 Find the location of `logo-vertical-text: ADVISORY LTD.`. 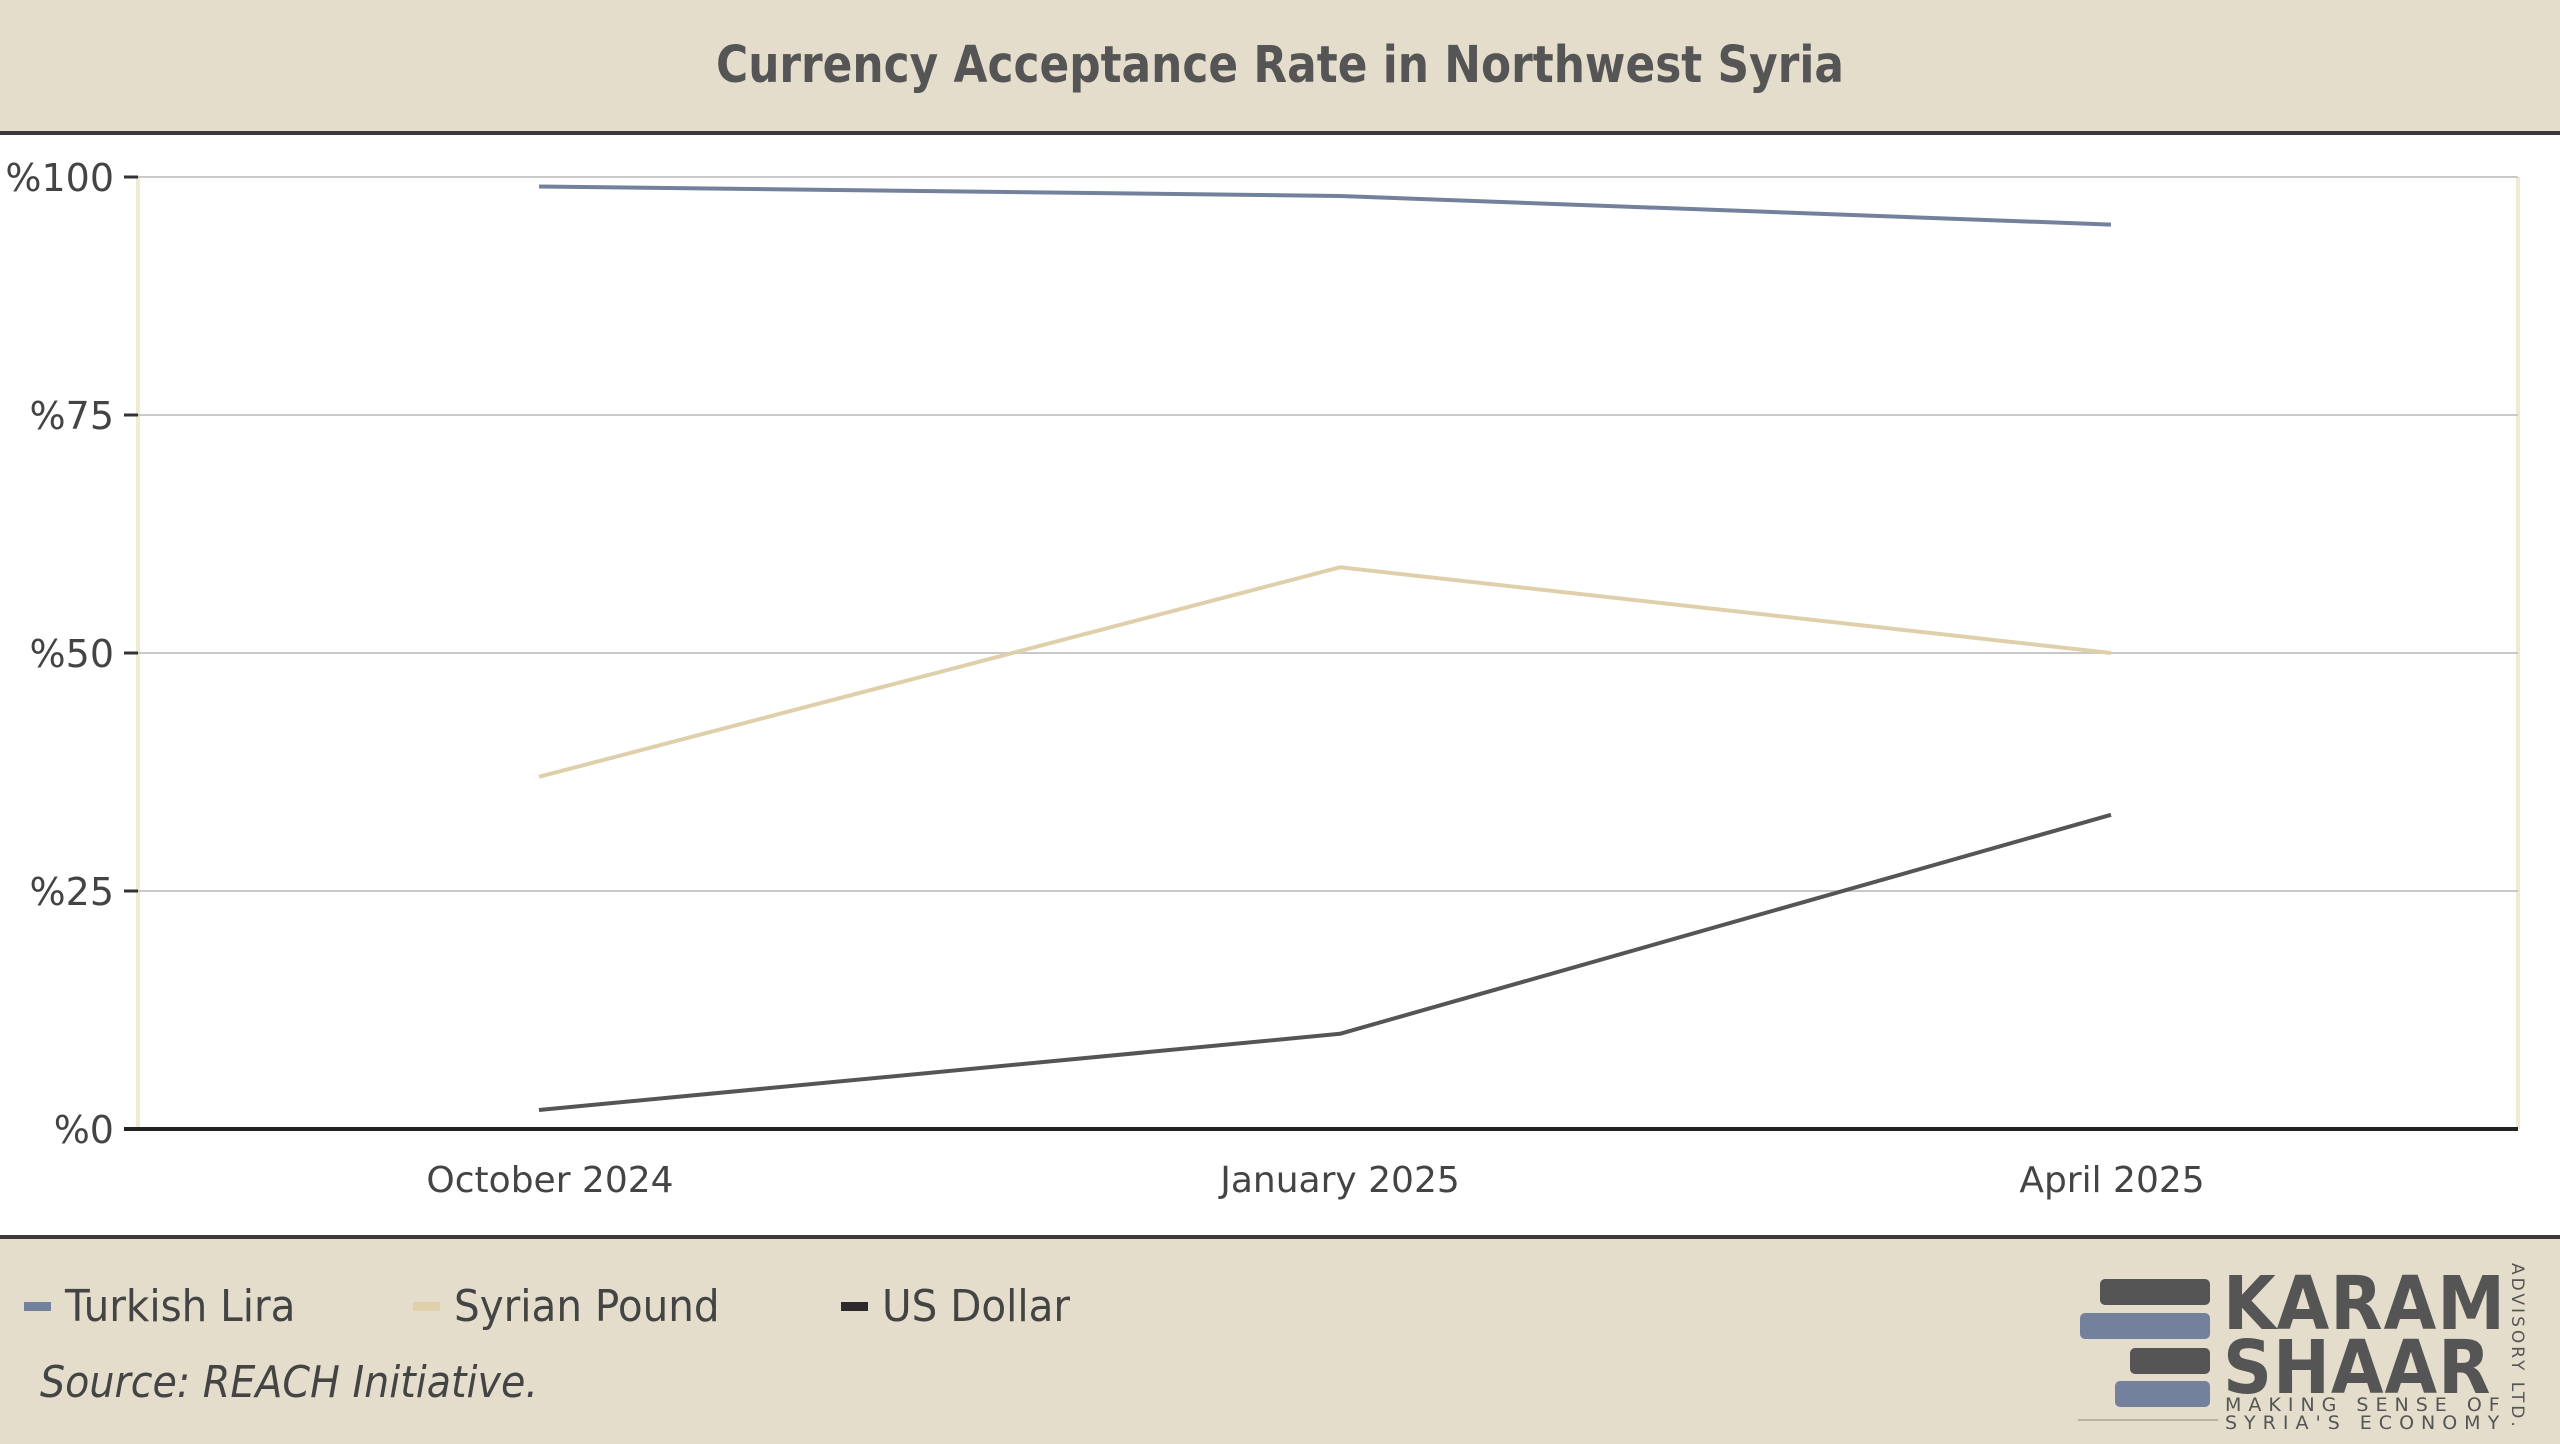

logo-vertical-text: ADVISORY LTD. is located at coordinates (2517, 1346).